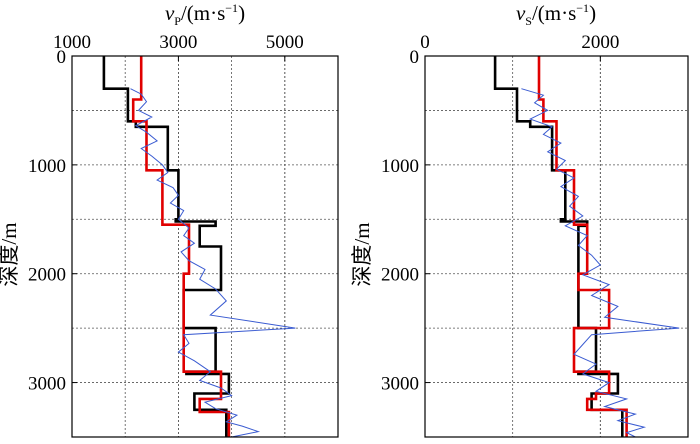 The height and width of the screenshot is (444, 700). Describe the element at coordinates (556, 14) in the screenshot. I see `x-axis-title: vS/(m·s−1)` at that location.